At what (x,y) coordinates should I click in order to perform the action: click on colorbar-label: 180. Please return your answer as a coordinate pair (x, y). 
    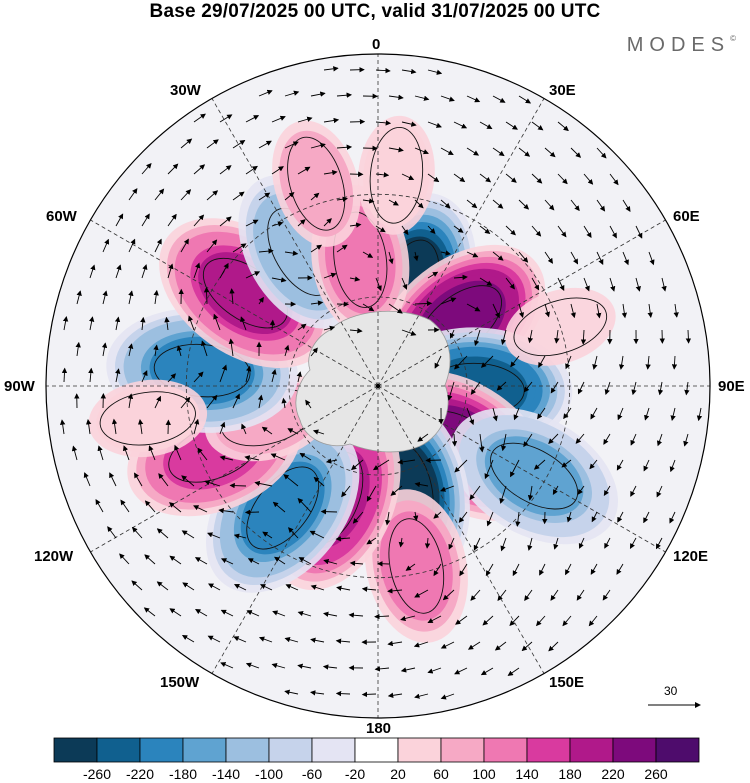
    Looking at the image, I should click on (570, 774).